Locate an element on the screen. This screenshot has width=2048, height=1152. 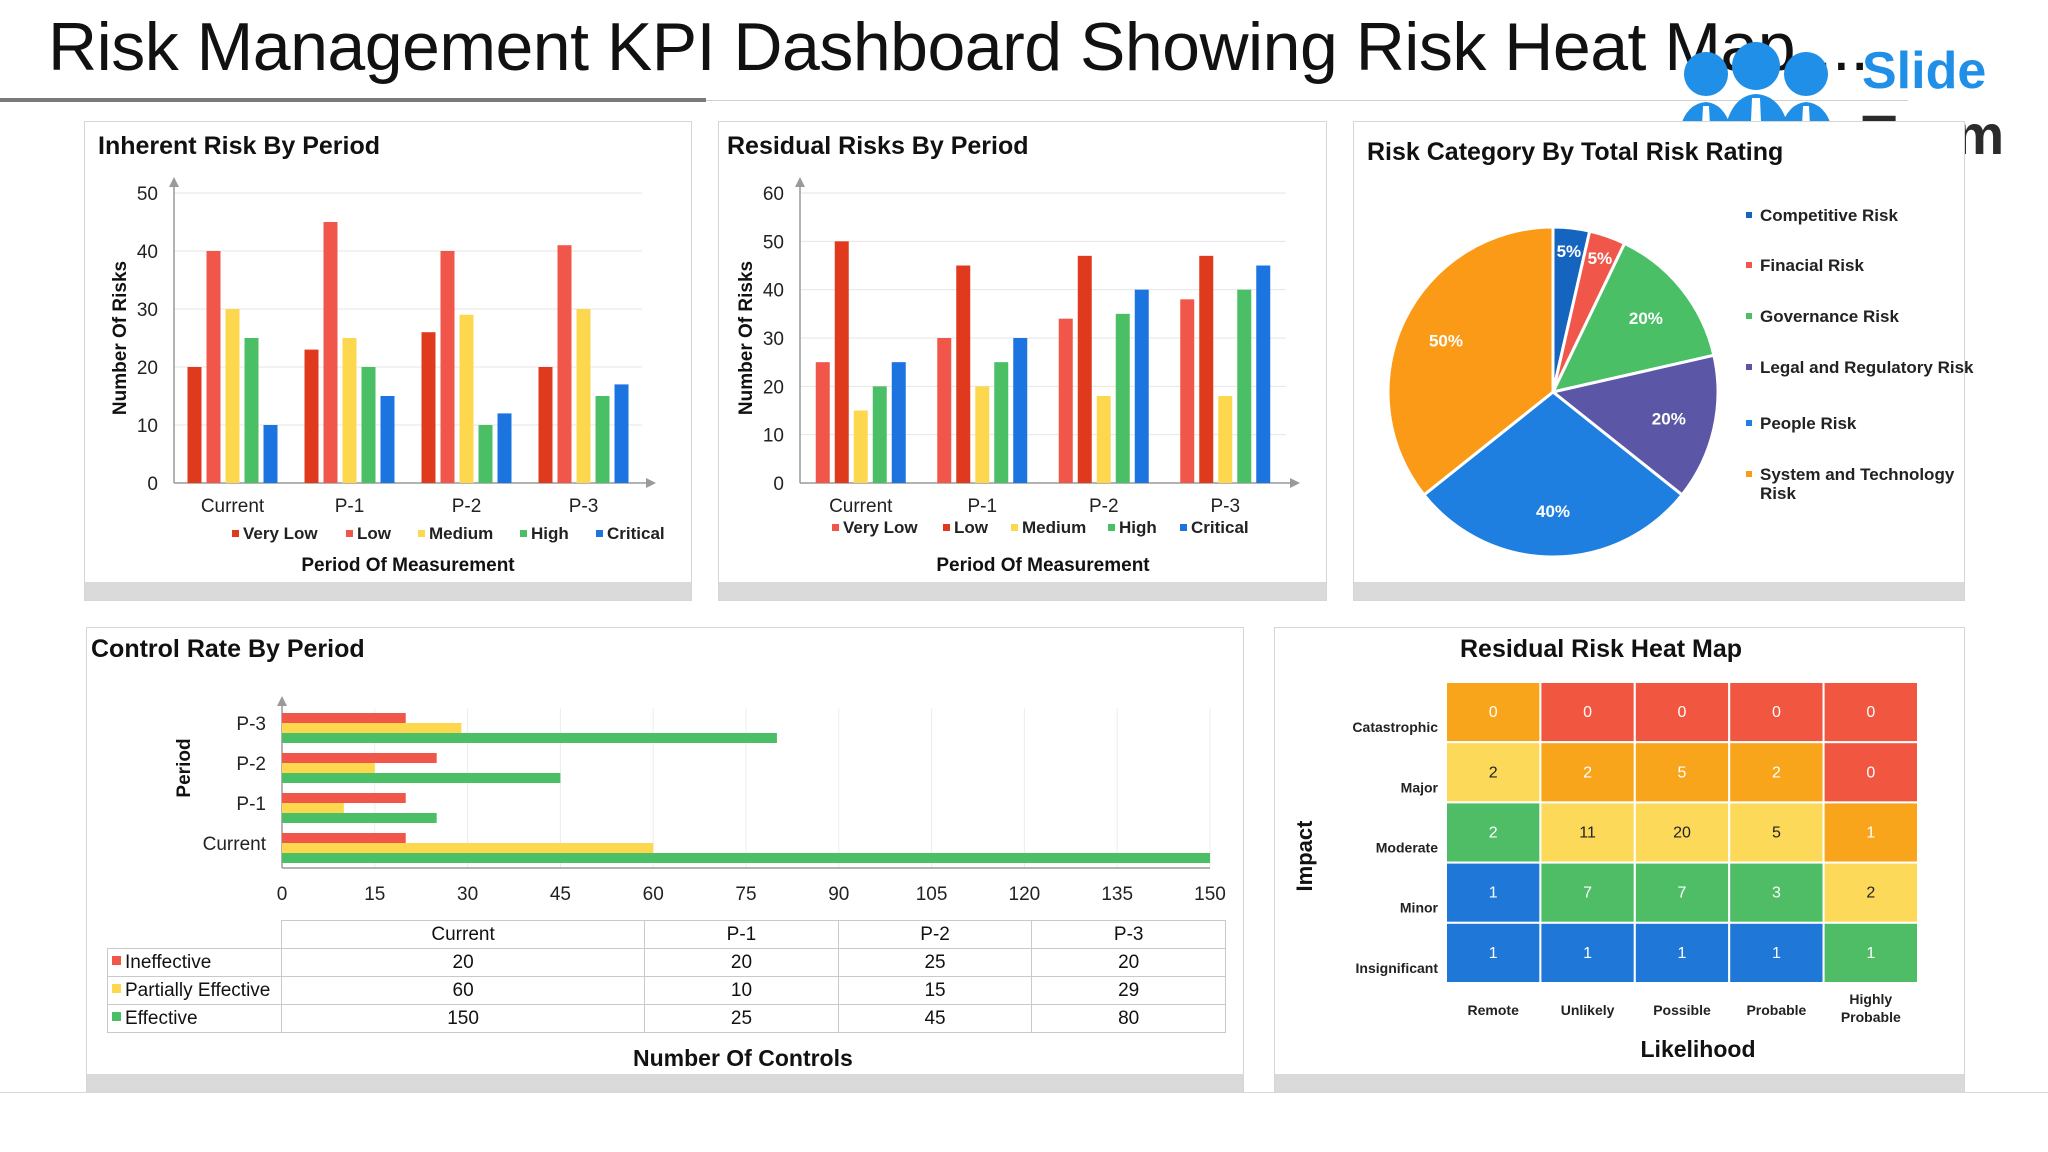
x-axis-title: Likelihood is located at coordinates (1698, 1049).